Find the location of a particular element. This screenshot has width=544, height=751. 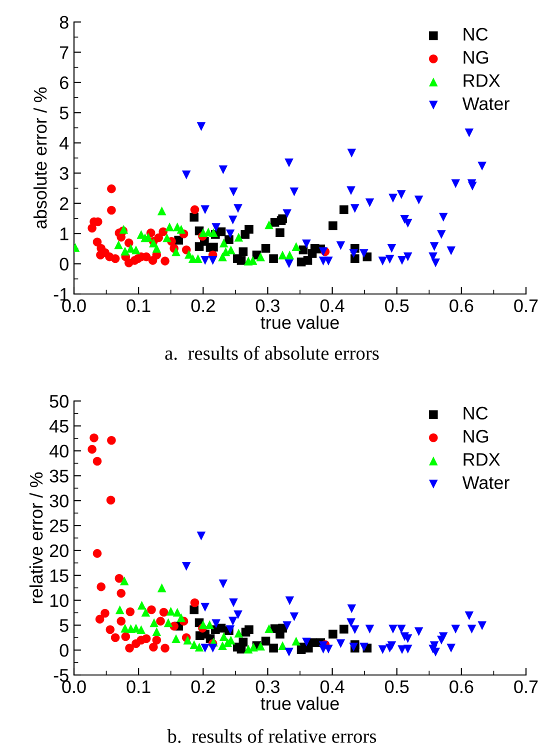

legend-label: NC is located at coordinates (476, 34).